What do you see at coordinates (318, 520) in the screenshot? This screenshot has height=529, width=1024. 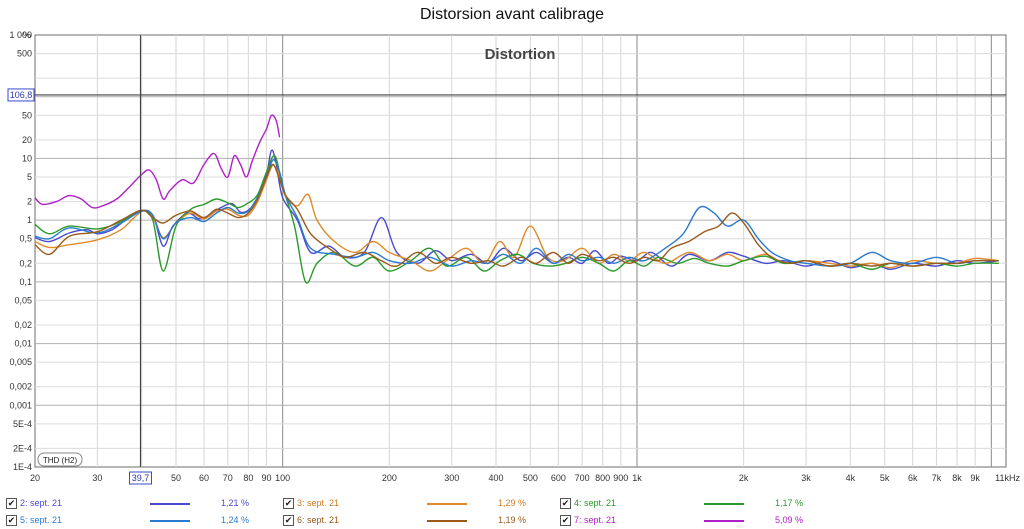 I see `legend-label: 6: sept. 21` at bounding box center [318, 520].